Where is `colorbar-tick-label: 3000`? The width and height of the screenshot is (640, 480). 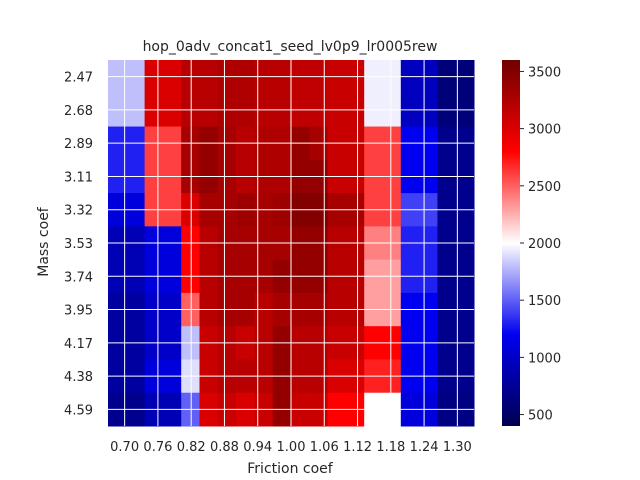
colorbar-tick-label: 3000 is located at coordinates (544, 130).